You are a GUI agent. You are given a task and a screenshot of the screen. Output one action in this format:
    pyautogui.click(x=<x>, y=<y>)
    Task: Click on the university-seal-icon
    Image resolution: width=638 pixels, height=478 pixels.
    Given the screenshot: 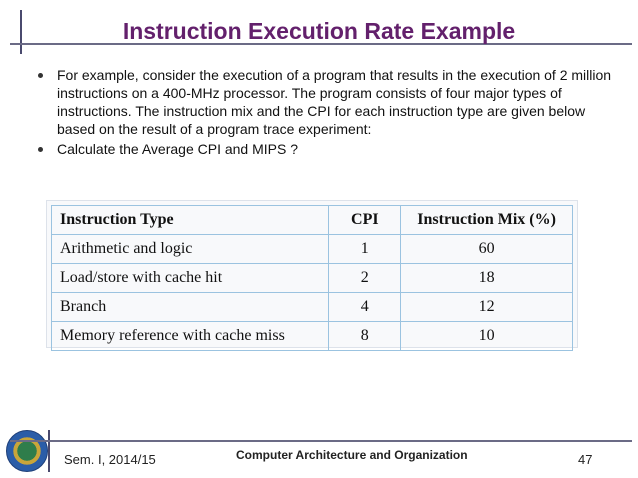 What is the action you would take?
    pyautogui.click(x=27, y=451)
    